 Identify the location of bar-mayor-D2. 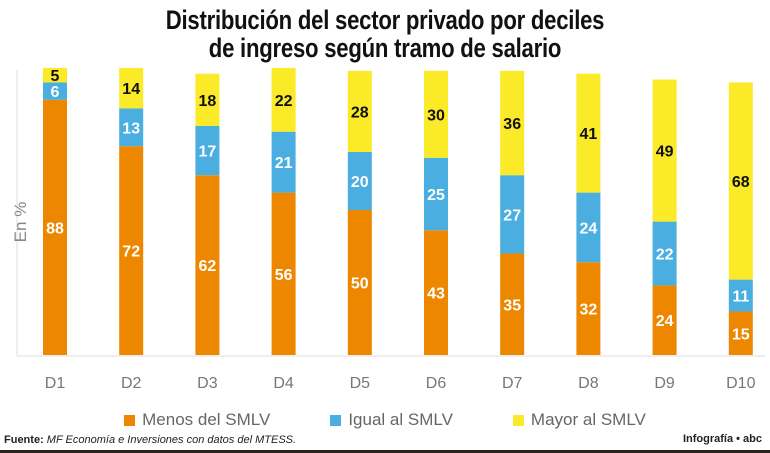
(131, 88).